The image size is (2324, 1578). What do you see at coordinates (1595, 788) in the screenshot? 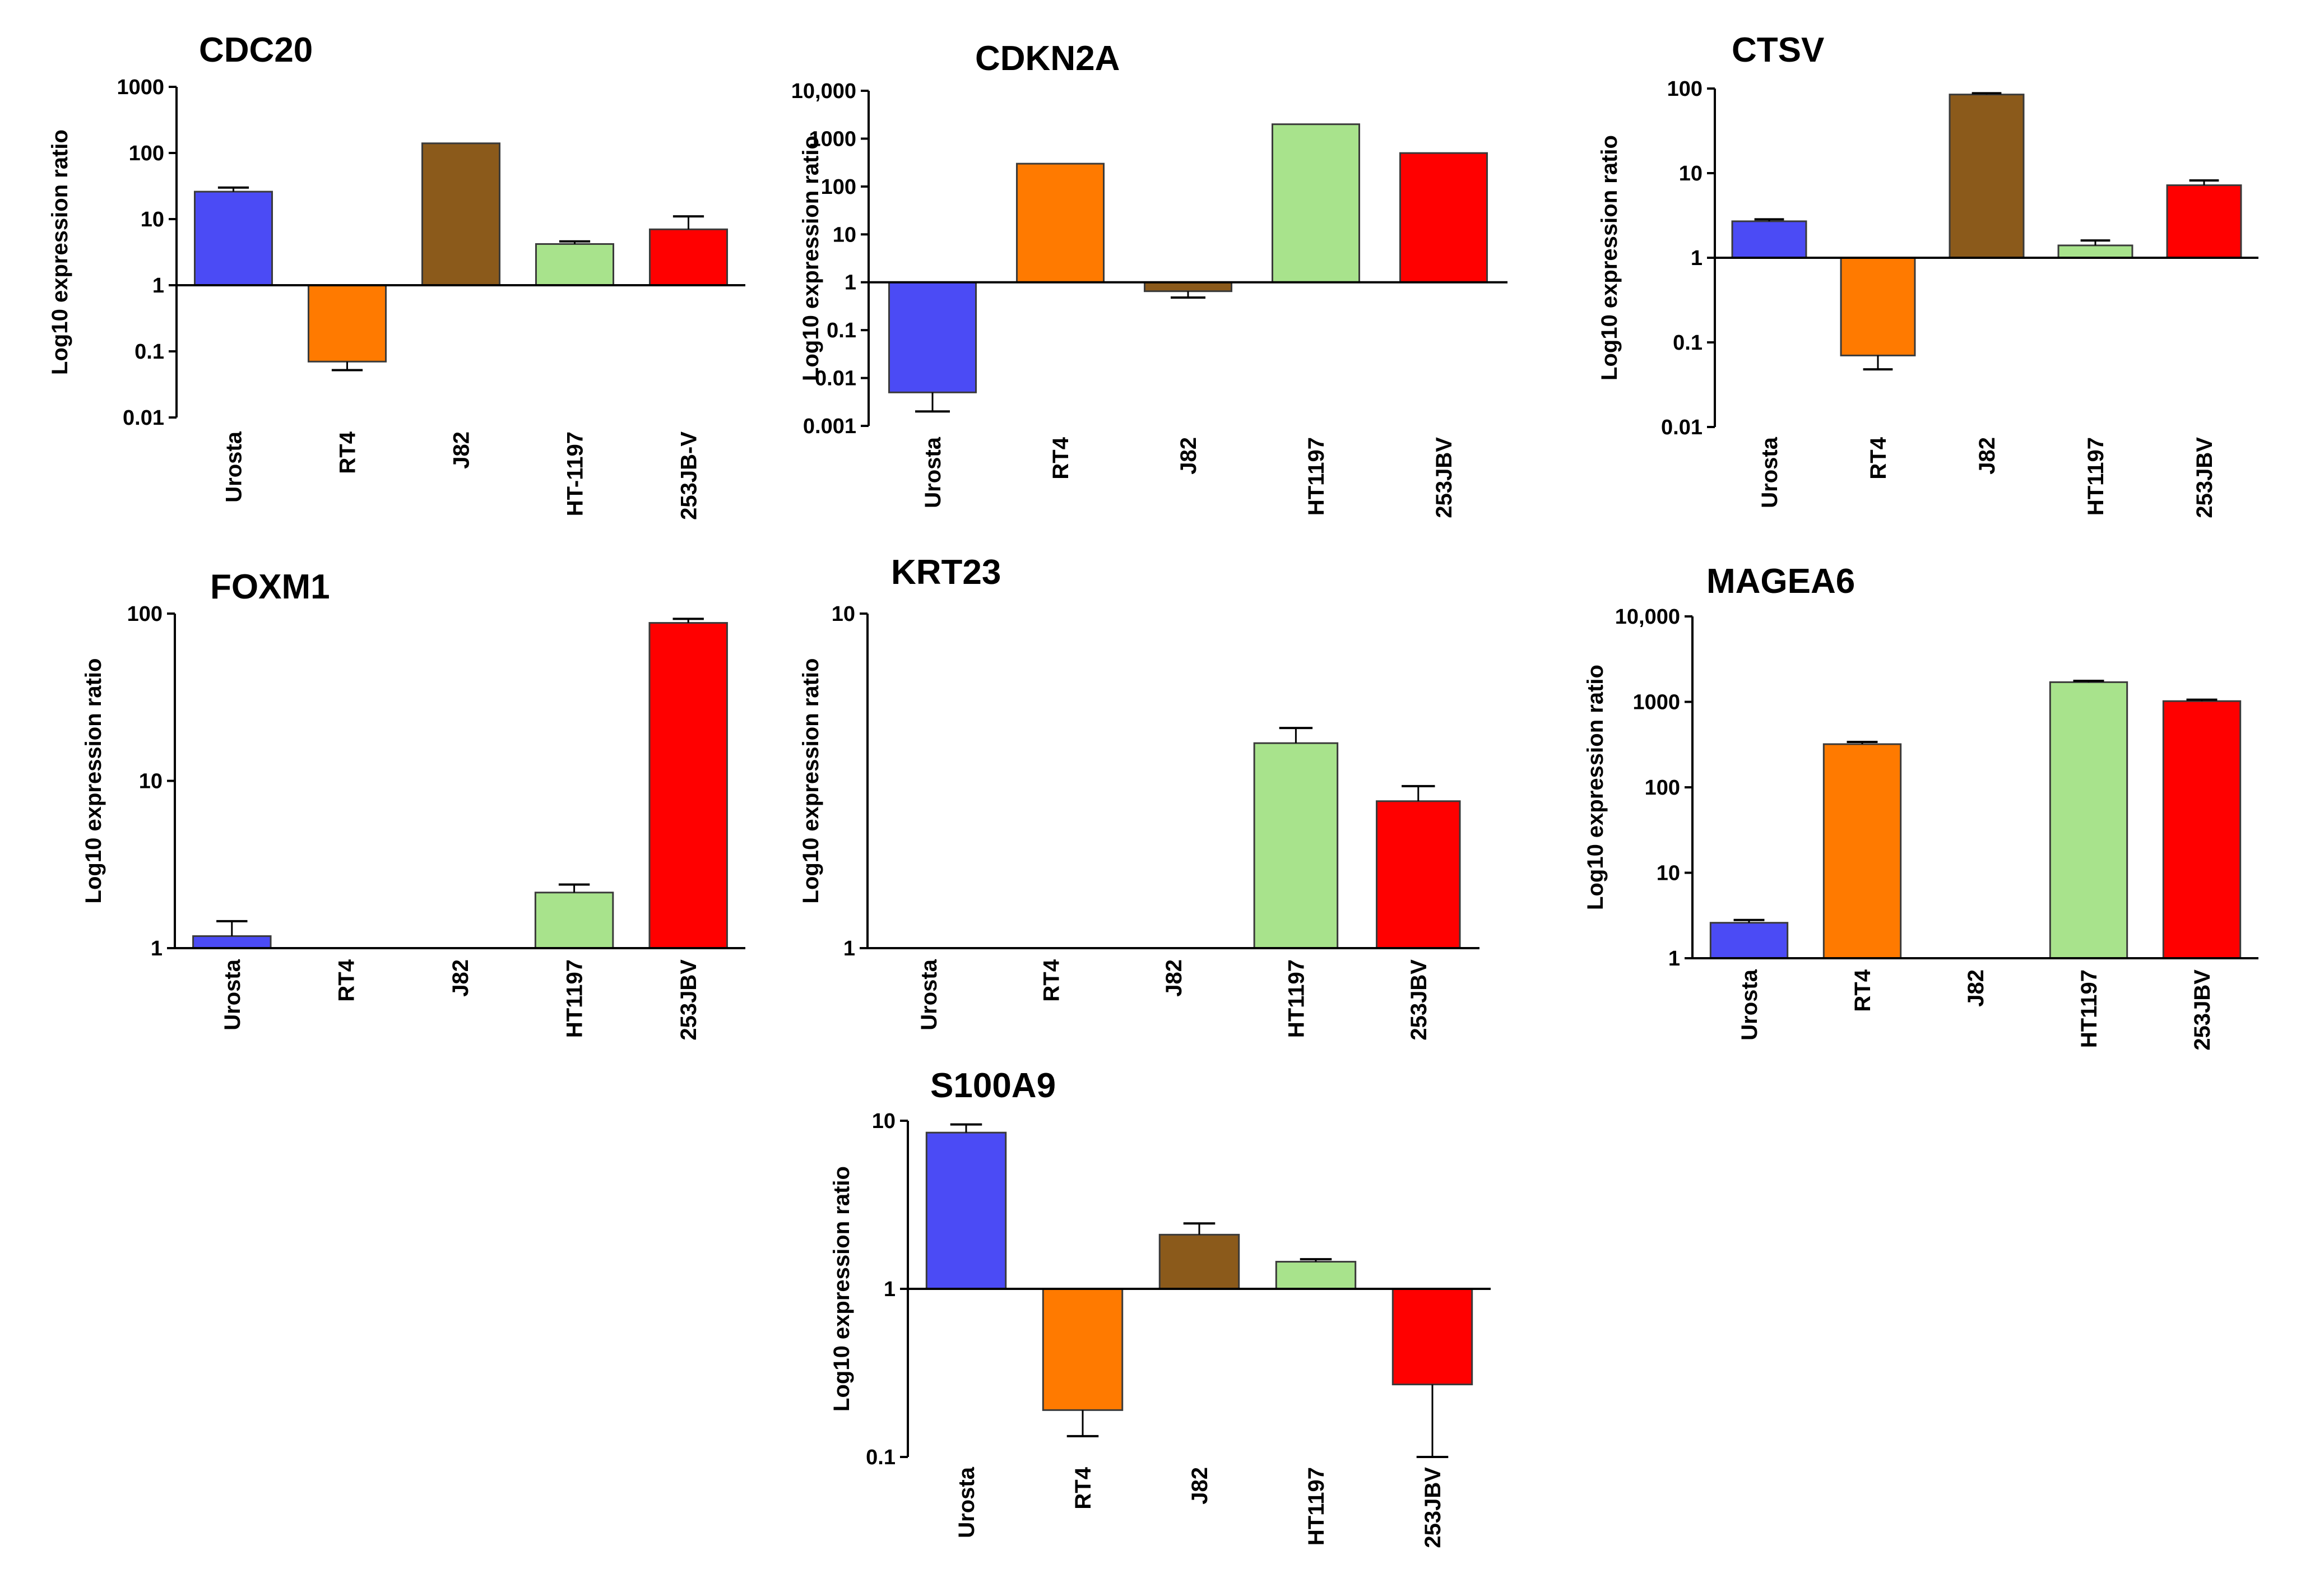
I see `y-axis-label-magea6: Log10 expression ratio` at bounding box center [1595, 788].